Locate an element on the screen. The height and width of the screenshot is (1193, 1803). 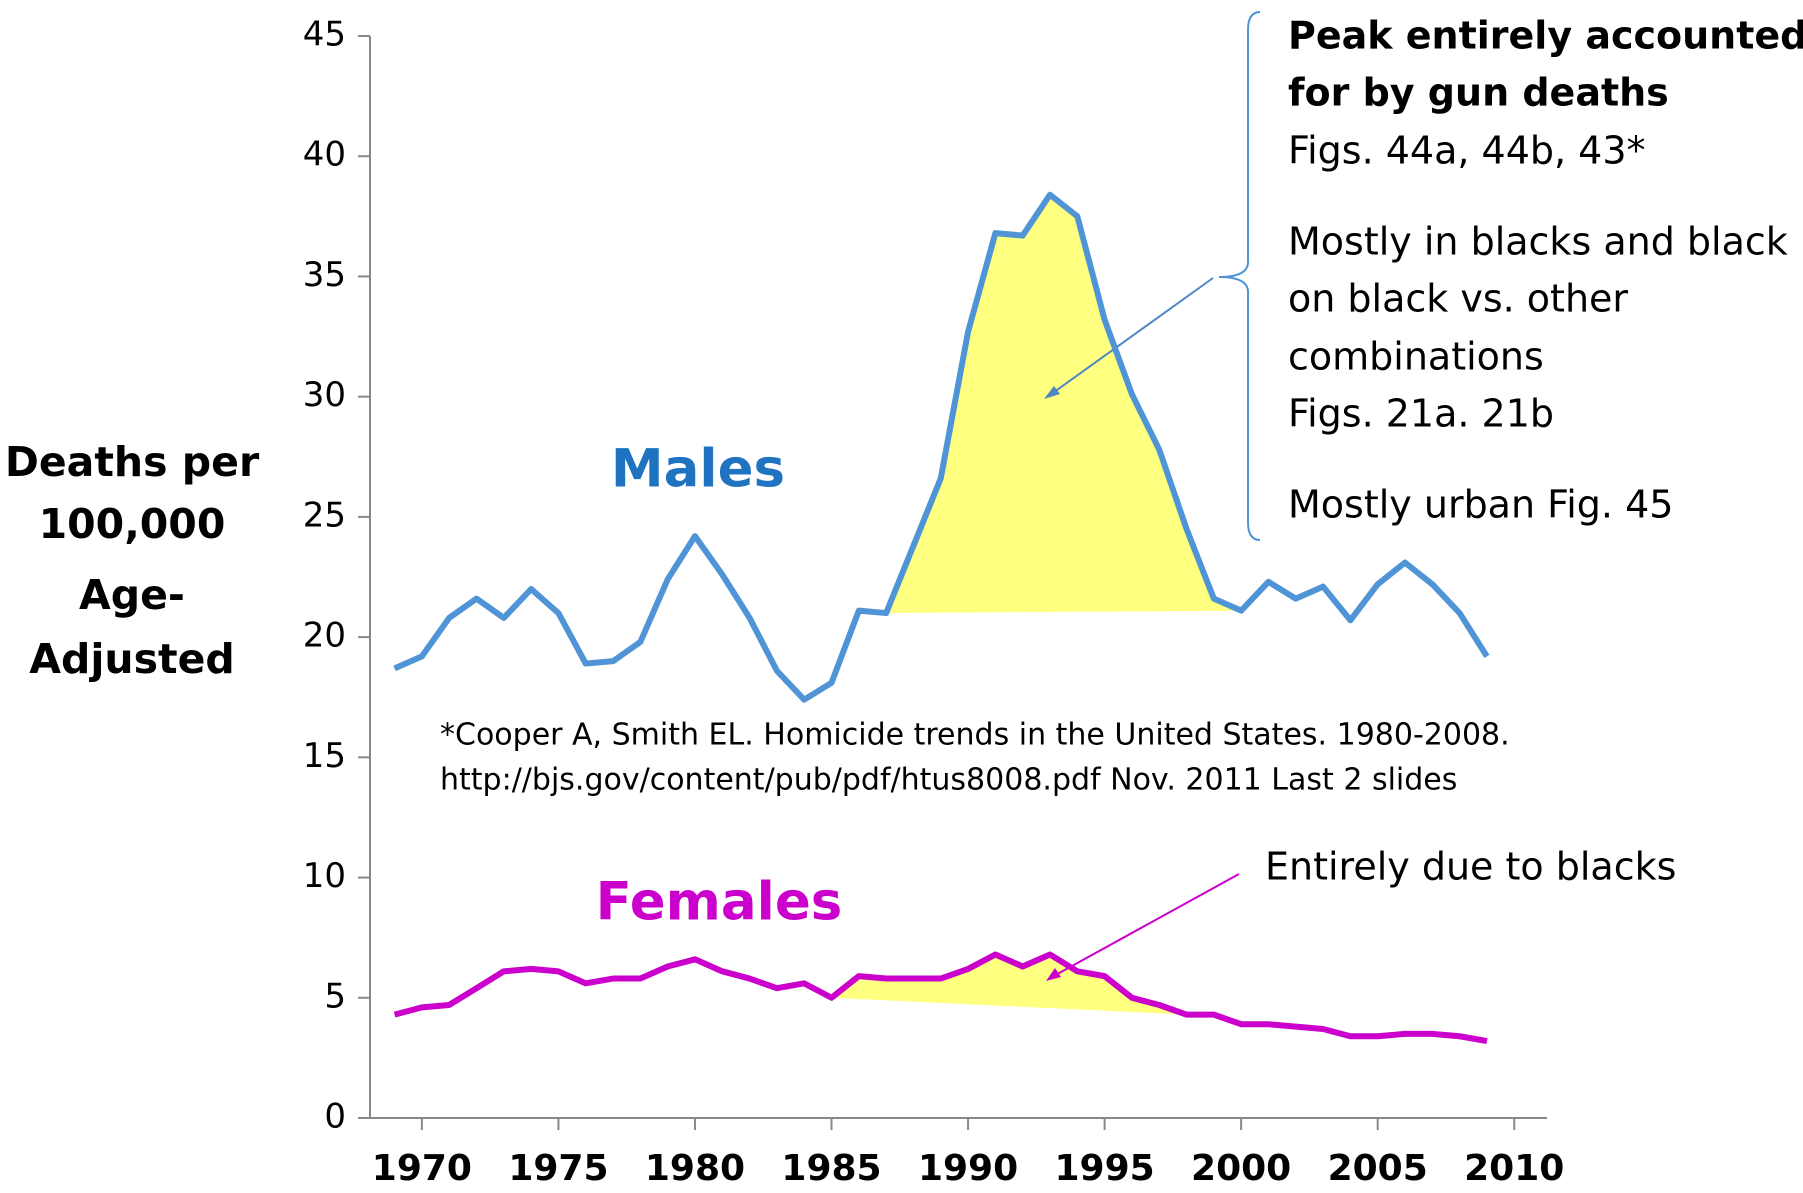
y-tick-label: 20 is located at coordinates (324, 636).